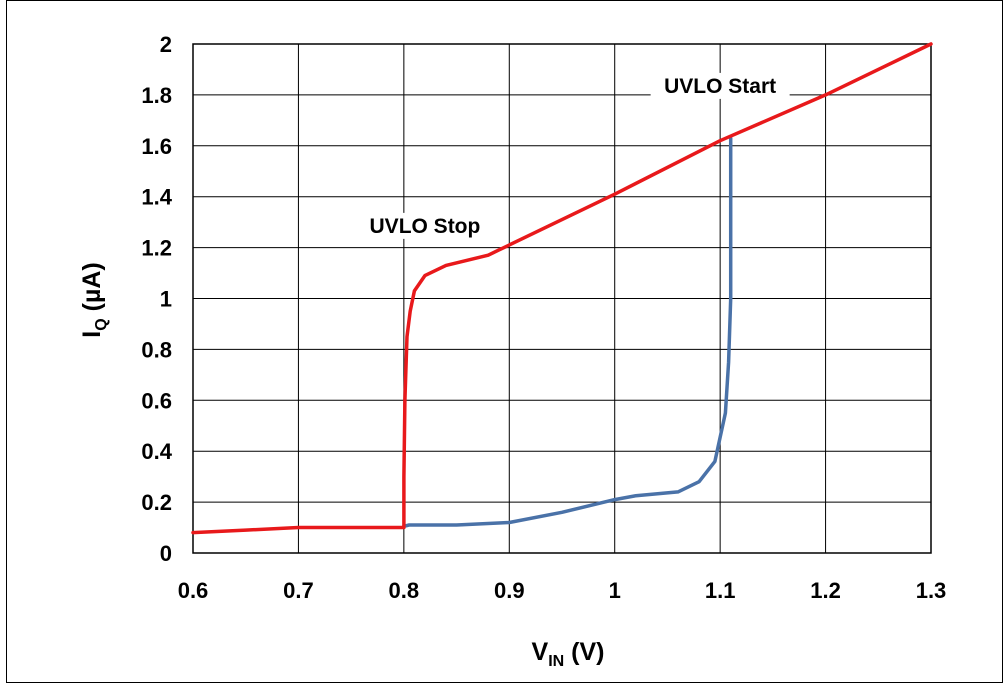  Describe the element at coordinates (166, 44) in the screenshot. I see `y-tick-label: 2` at that location.